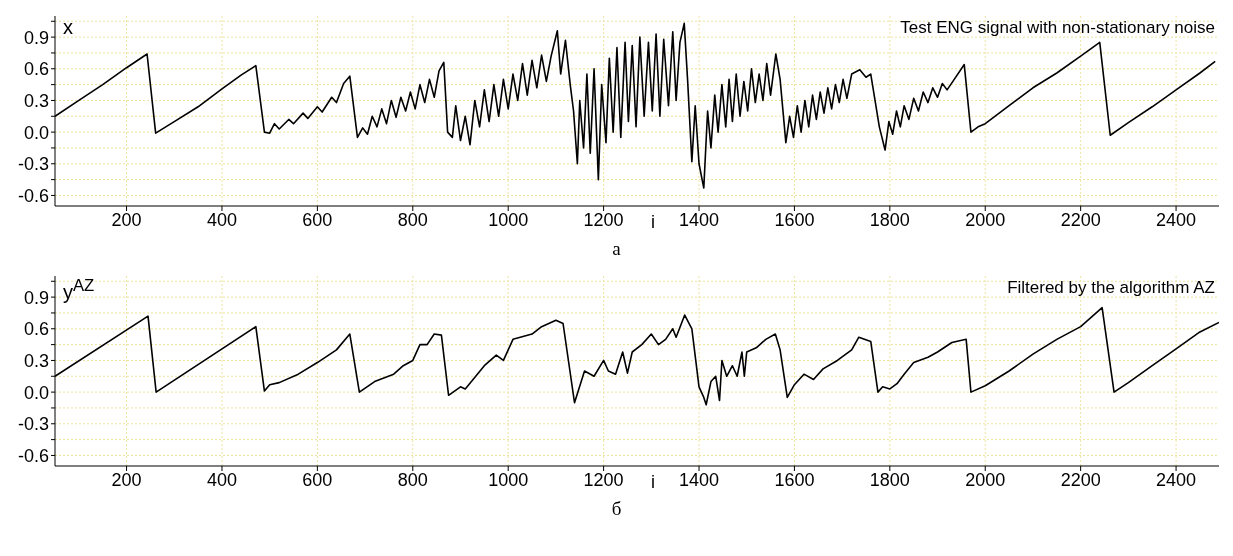  I want to click on chart-title: Filtered by the algorithm AZ, so click(1111, 288).